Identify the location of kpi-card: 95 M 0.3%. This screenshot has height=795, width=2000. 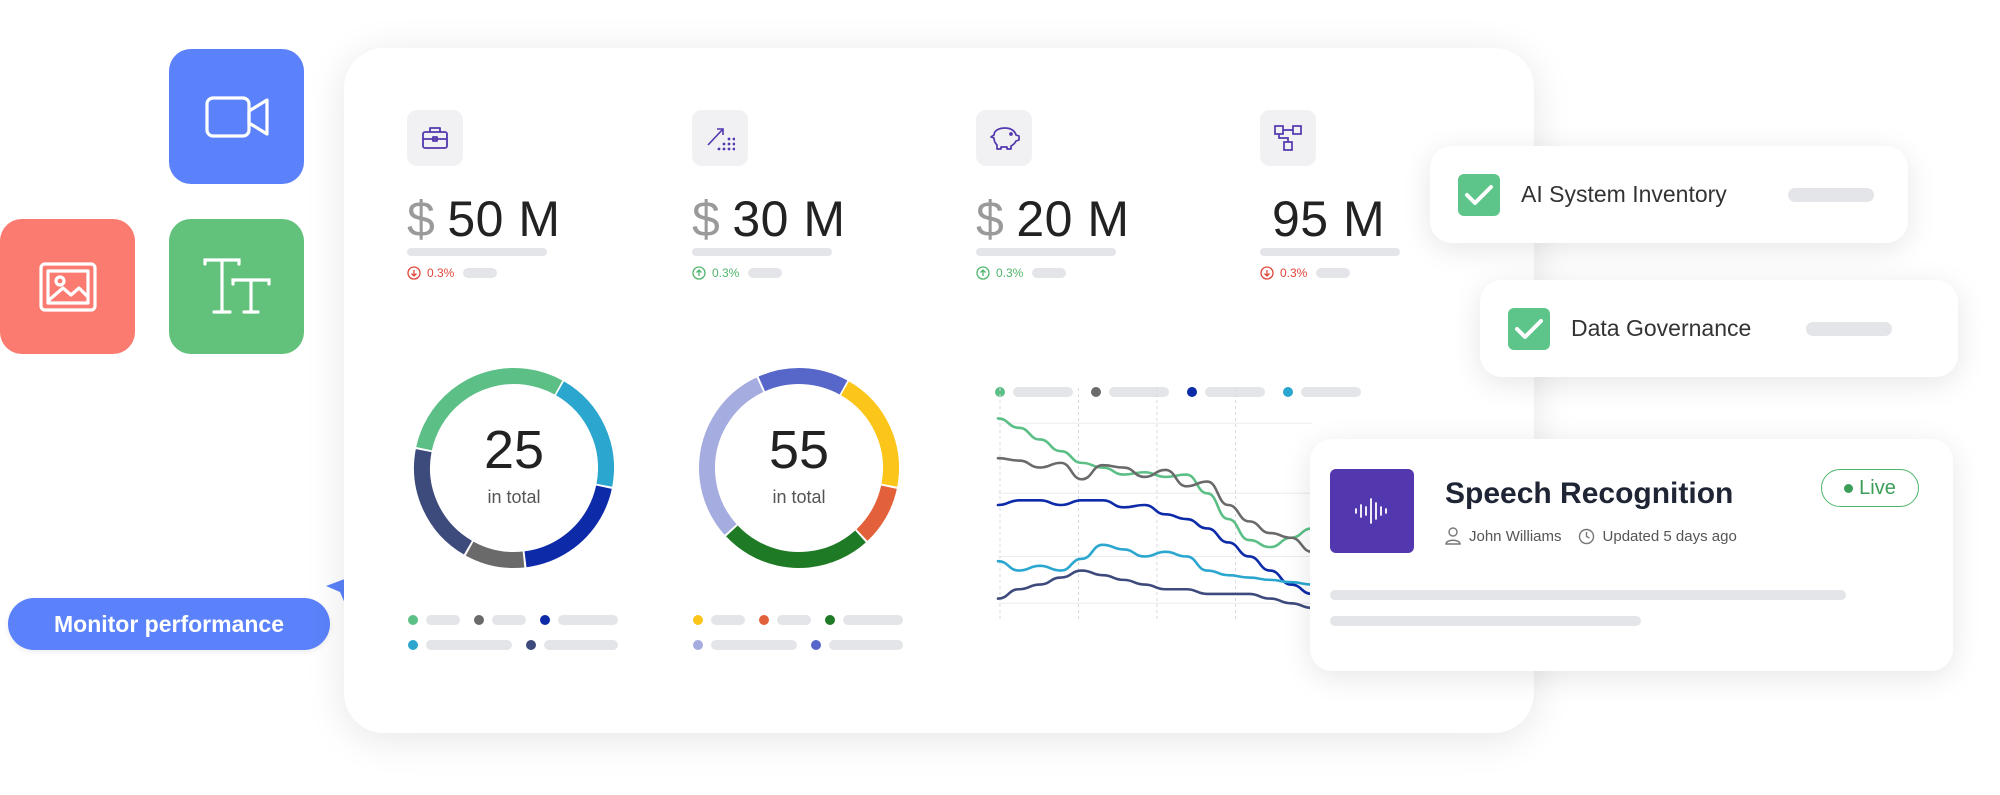
(1330, 195).